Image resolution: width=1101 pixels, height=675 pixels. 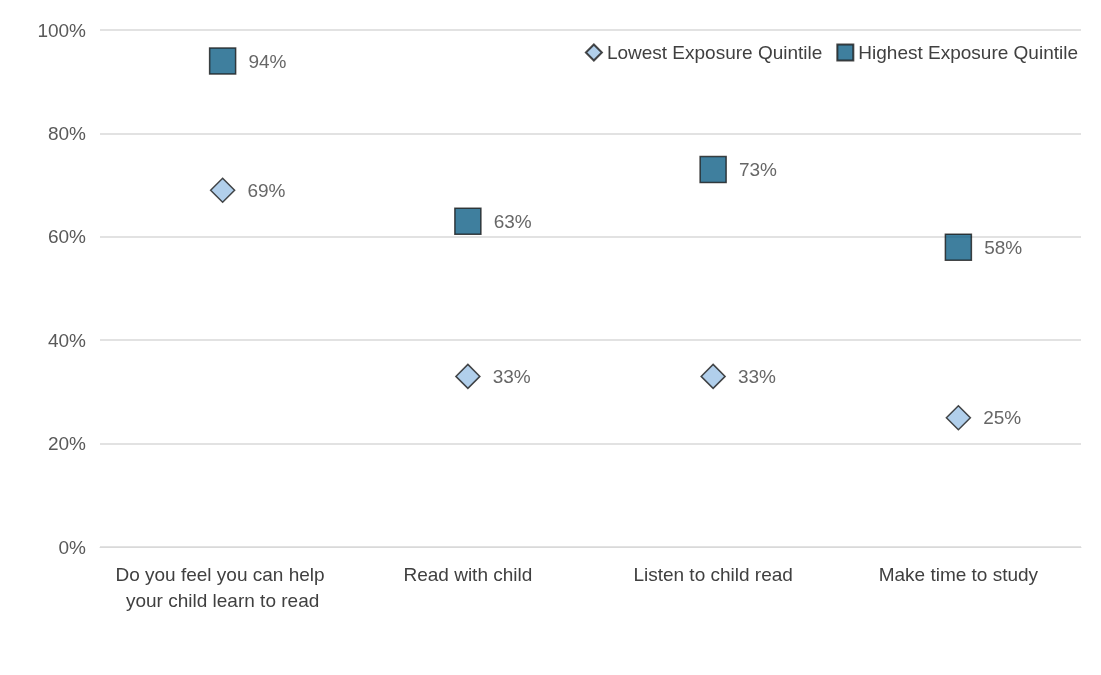 What do you see at coordinates (1003, 247) in the screenshot?
I see `data-label: 58%` at bounding box center [1003, 247].